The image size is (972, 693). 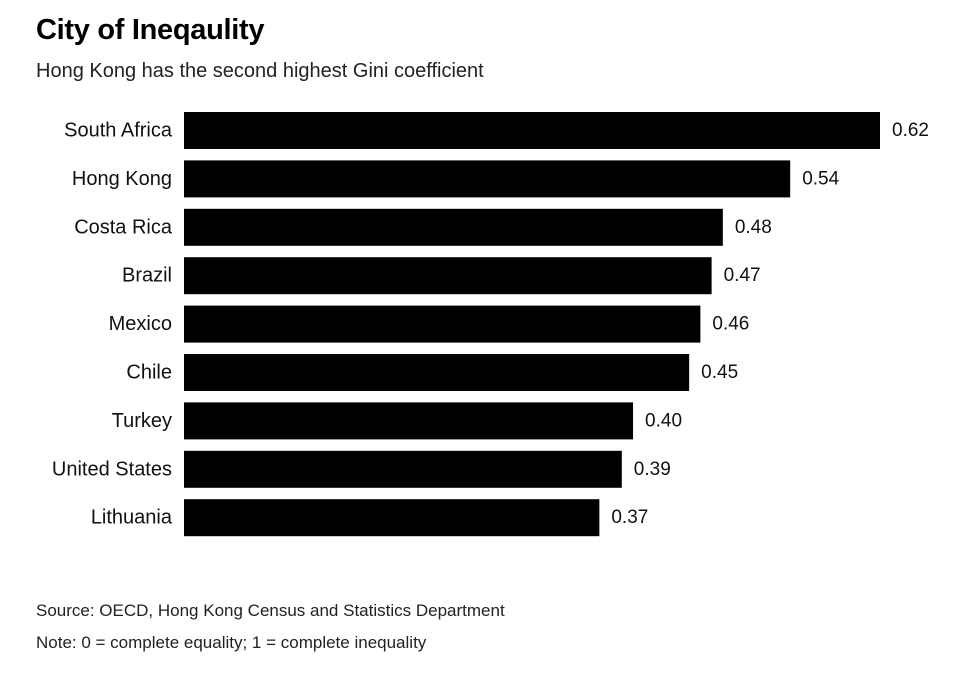 What do you see at coordinates (122, 179) in the screenshot?
I see `category-label-hong-kong: Hong Kong` at bounding box center [122, 179].